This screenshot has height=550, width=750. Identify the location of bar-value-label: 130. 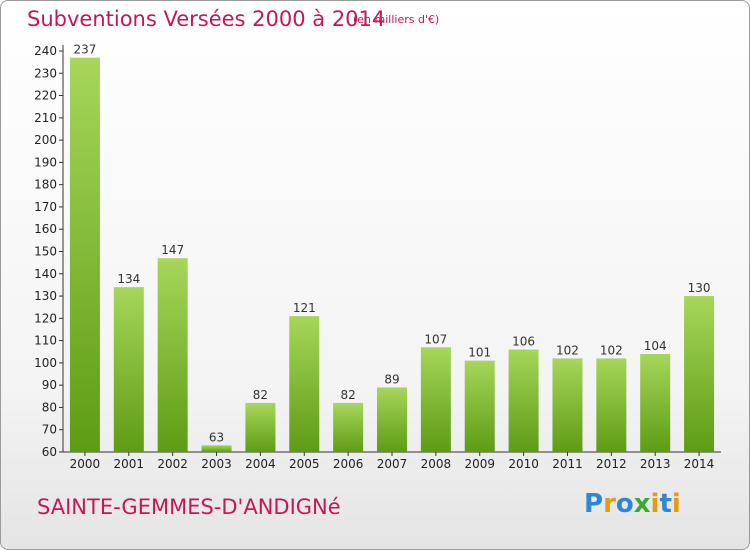
(699, 288).